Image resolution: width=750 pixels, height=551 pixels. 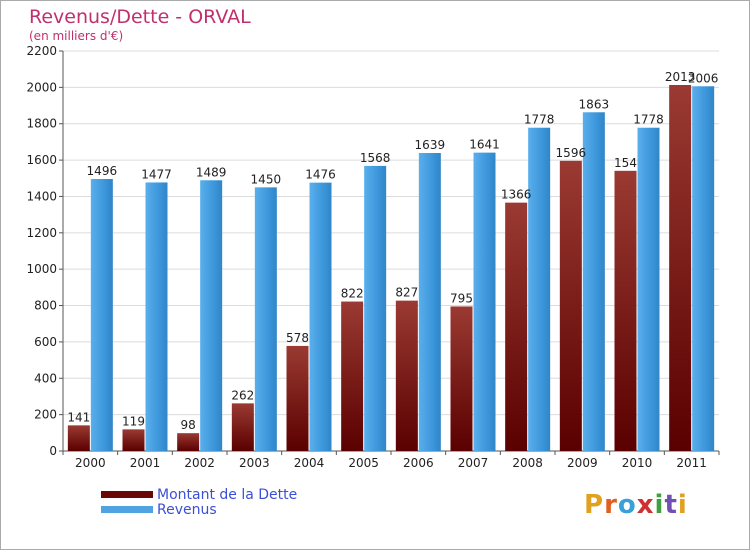 What do you see at coordinates (45, 378) in the screenshot?
I see `y-tick-label: 400` at bounding box center [45, 378].